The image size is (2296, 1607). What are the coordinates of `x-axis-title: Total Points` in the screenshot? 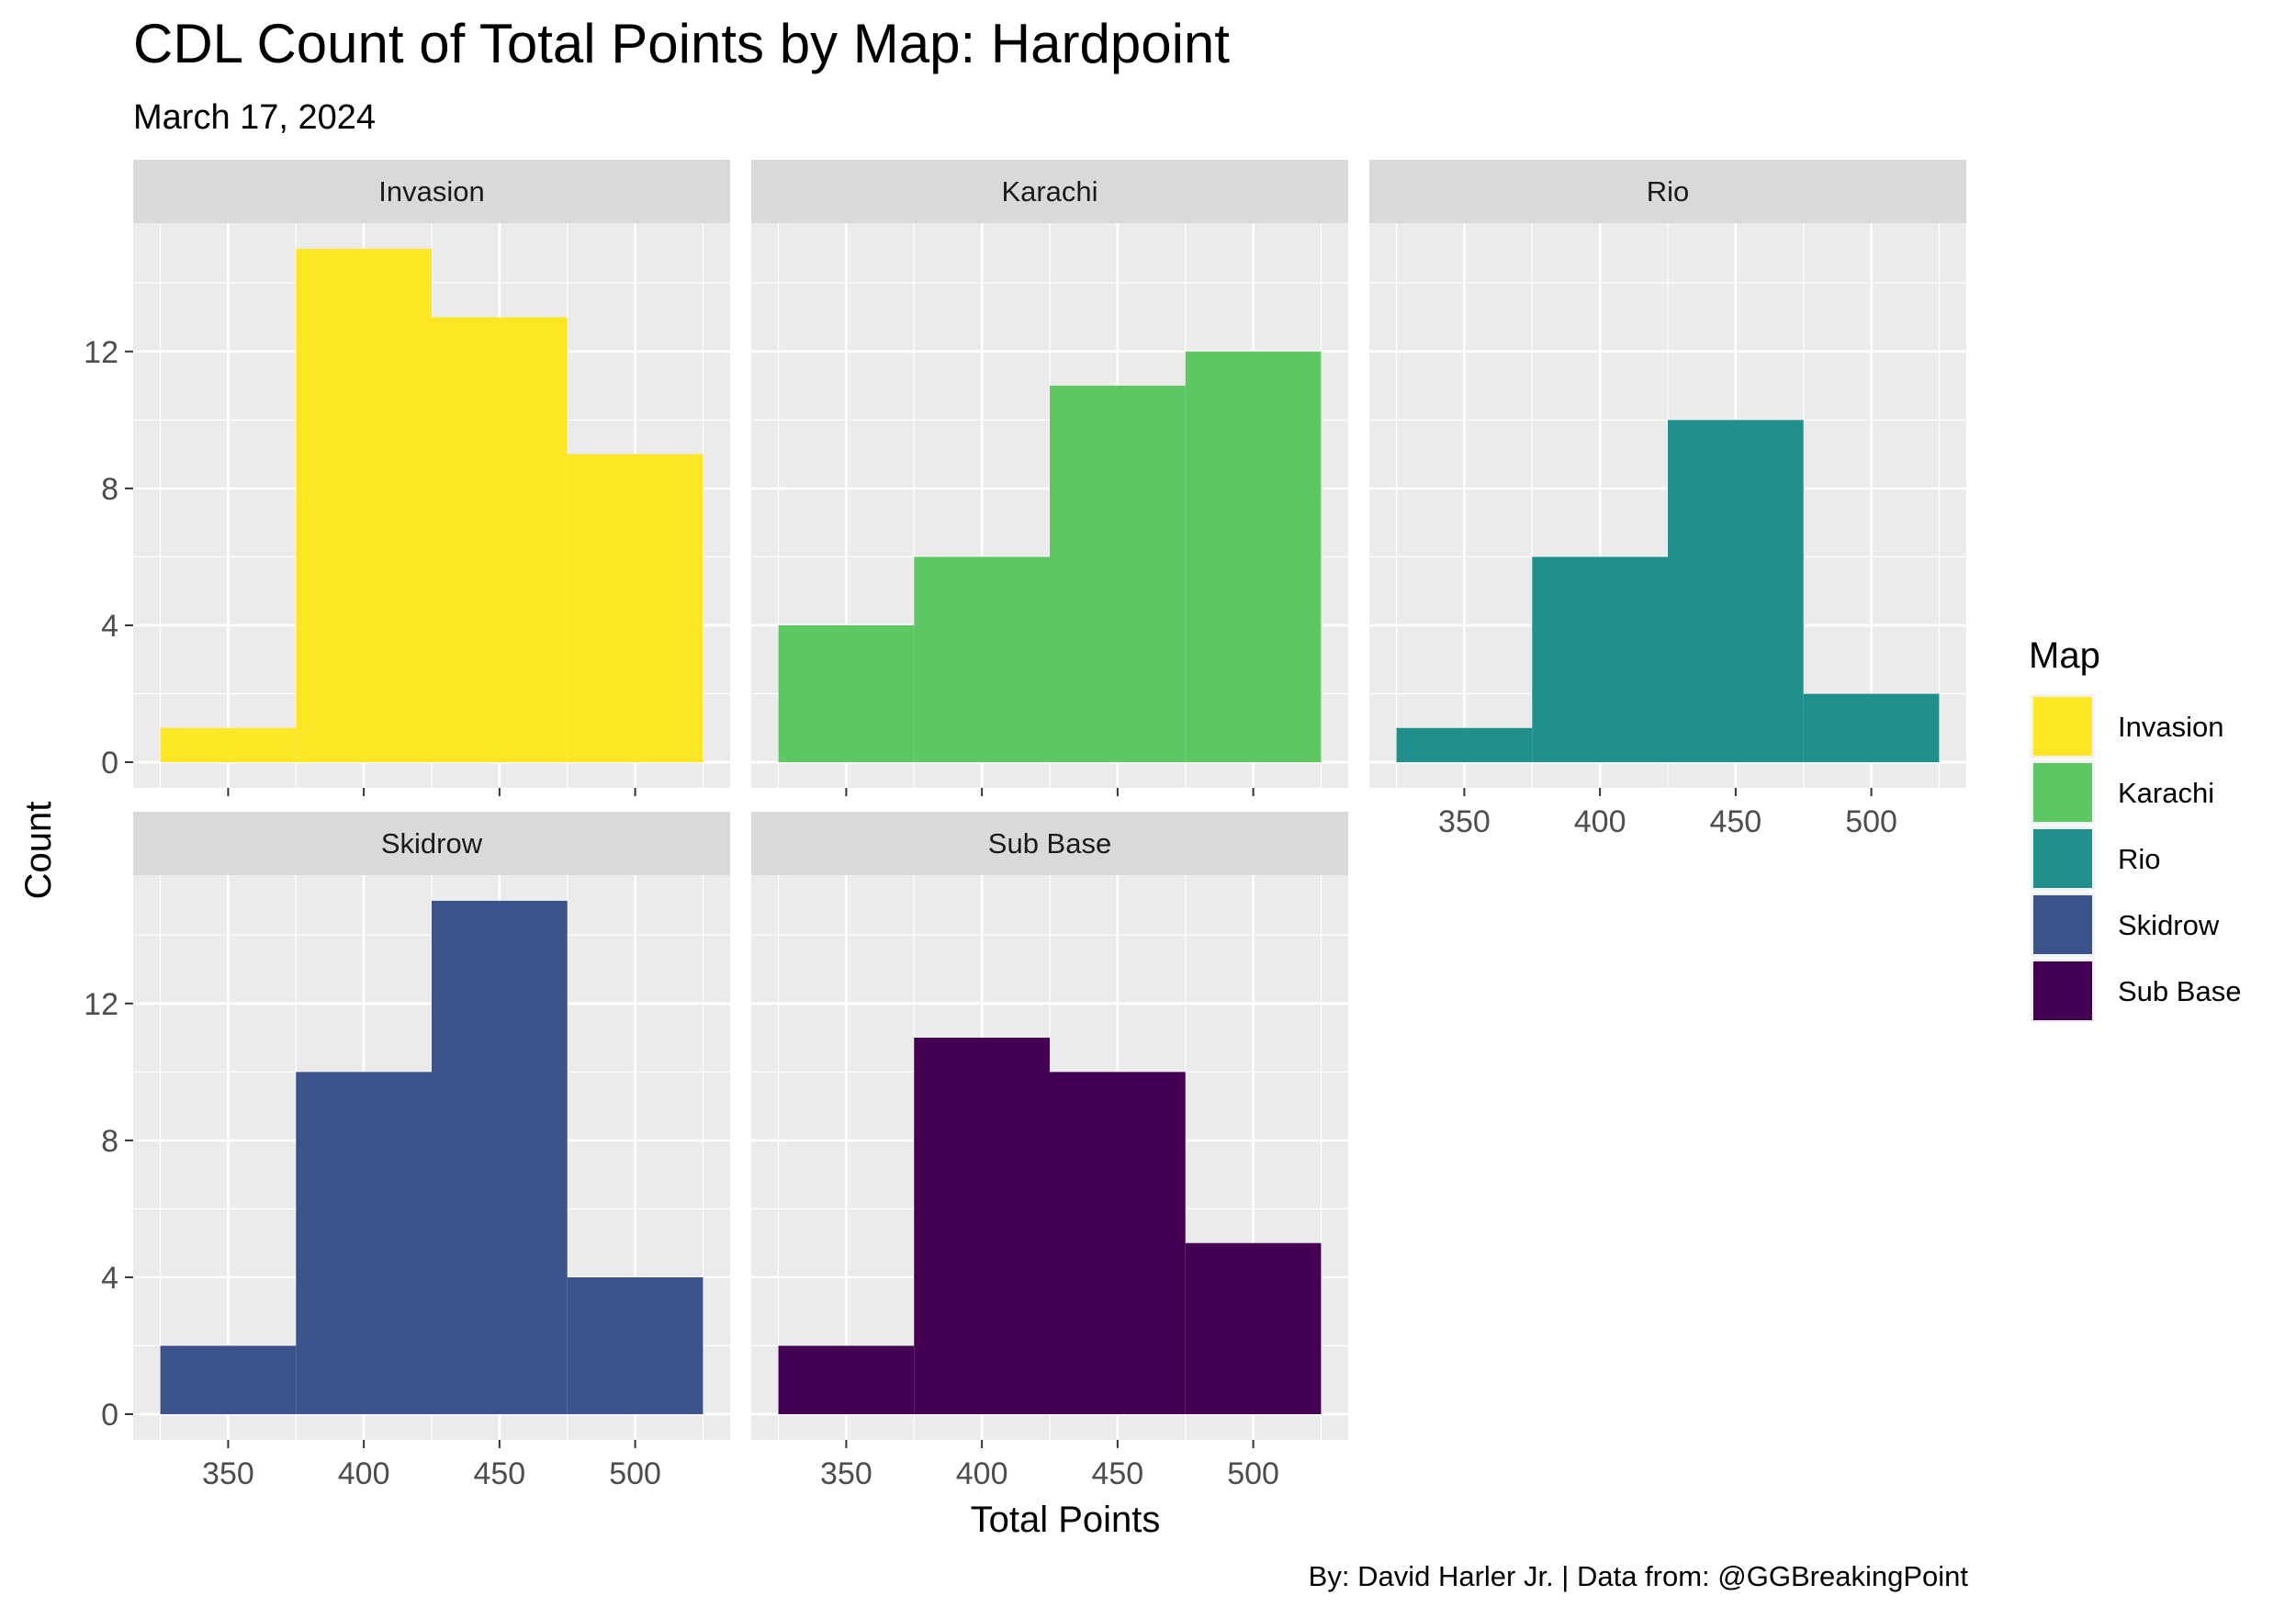 It's located at (1066, 1520).